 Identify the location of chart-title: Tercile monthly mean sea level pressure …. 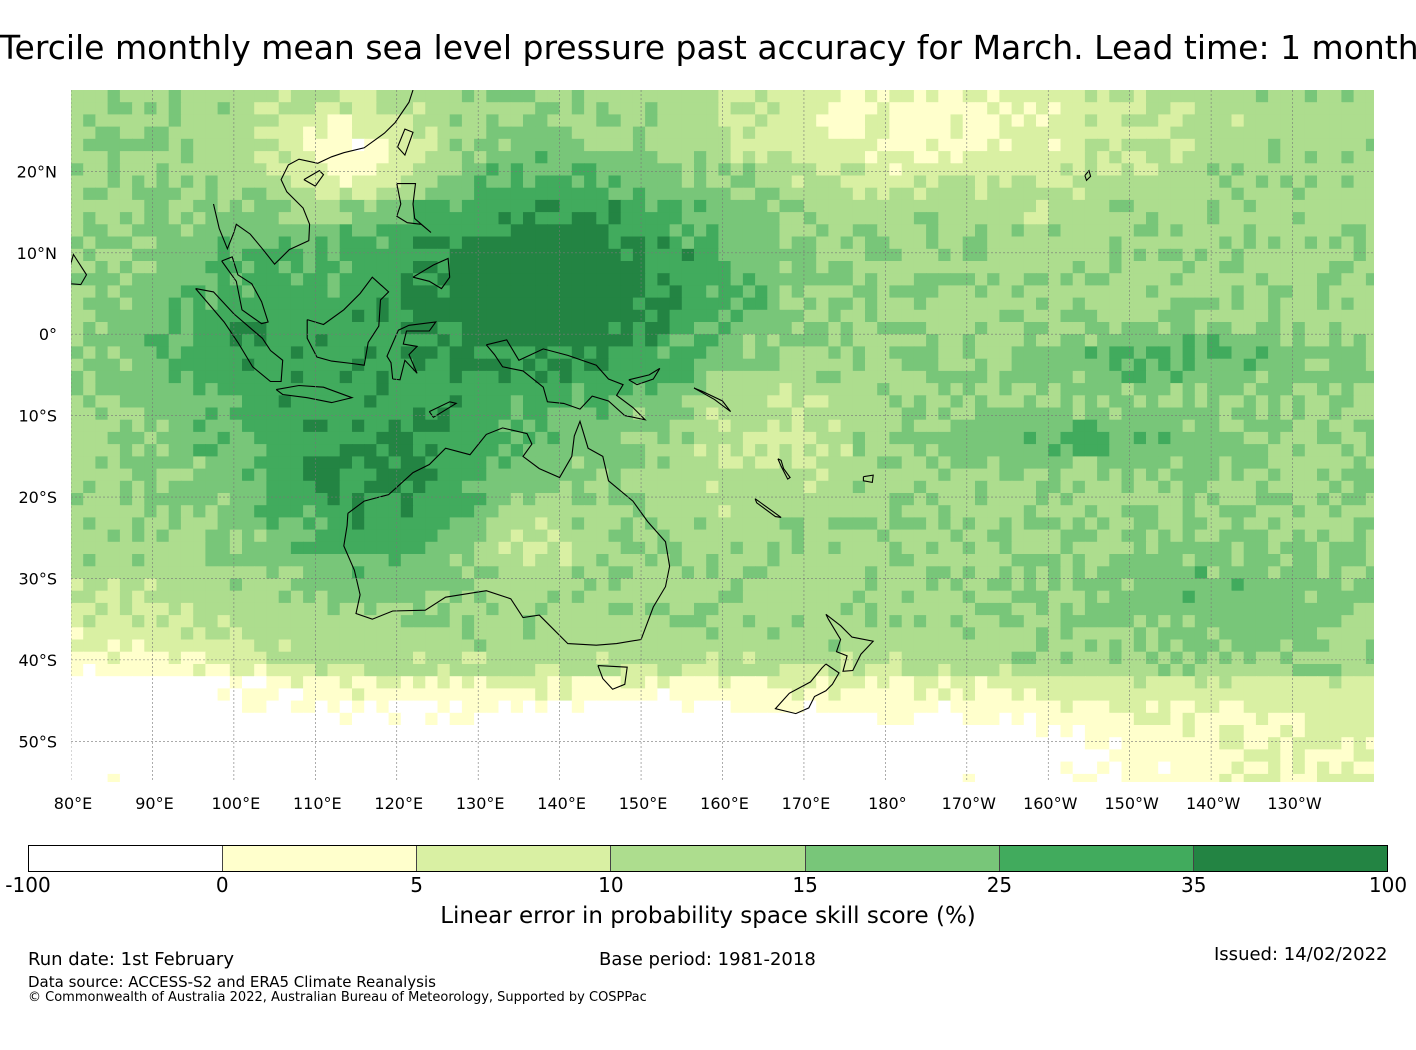
(708, 47).